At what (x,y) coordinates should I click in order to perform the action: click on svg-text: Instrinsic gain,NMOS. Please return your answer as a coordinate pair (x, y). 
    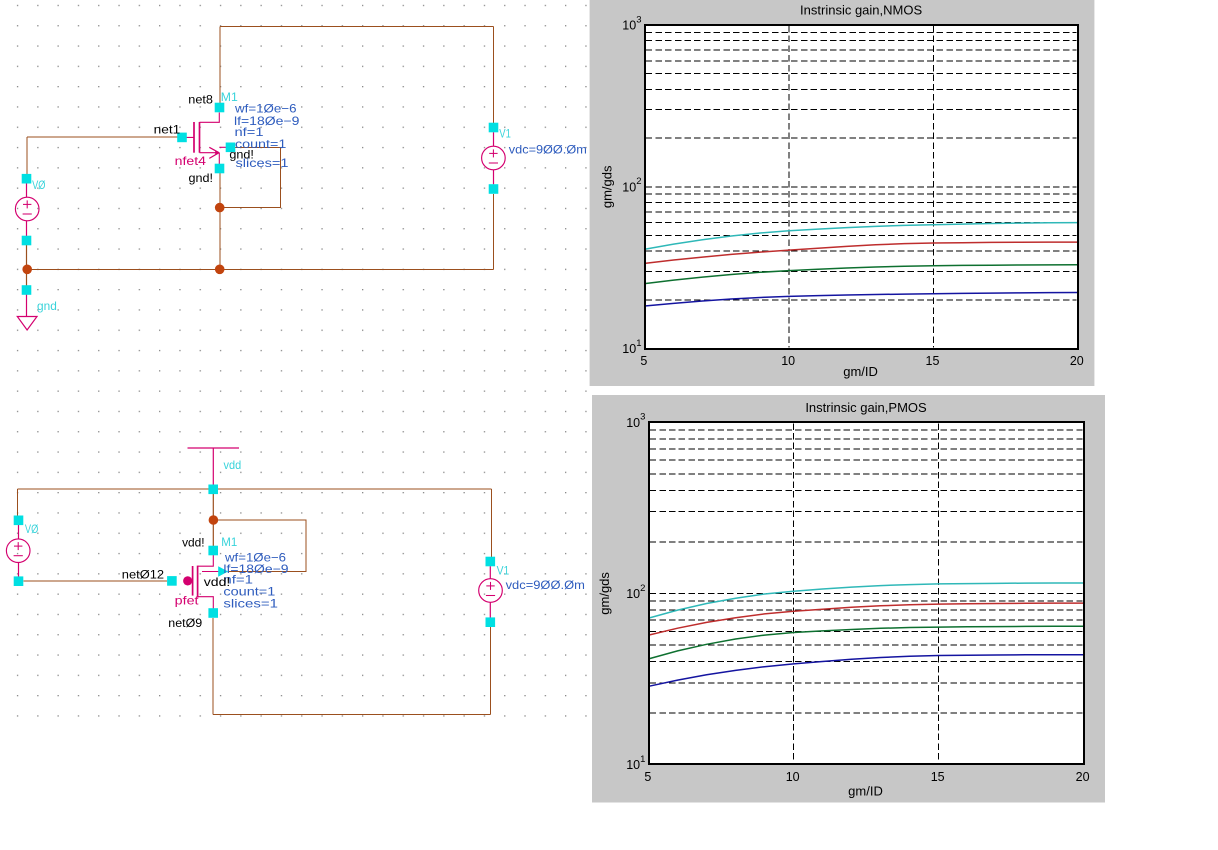
    Looking at the image, I should click on (861, 10).